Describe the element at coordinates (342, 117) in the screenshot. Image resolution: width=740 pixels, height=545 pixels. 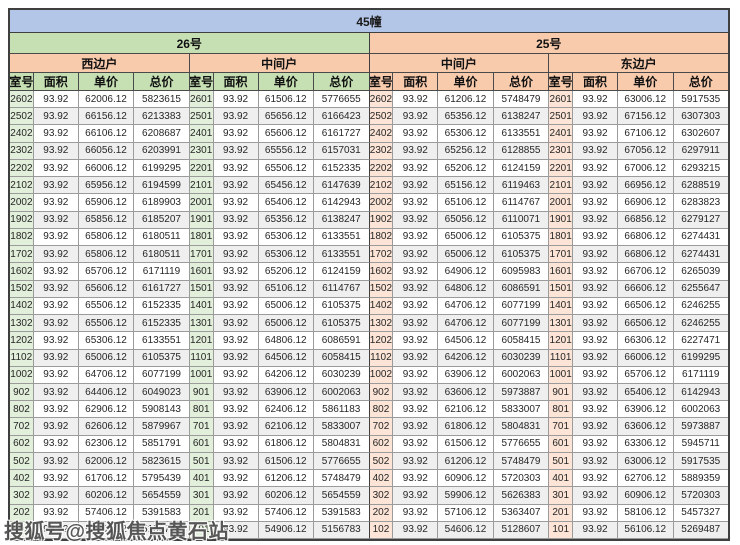
I see `table-cell: 6166423` at that location.